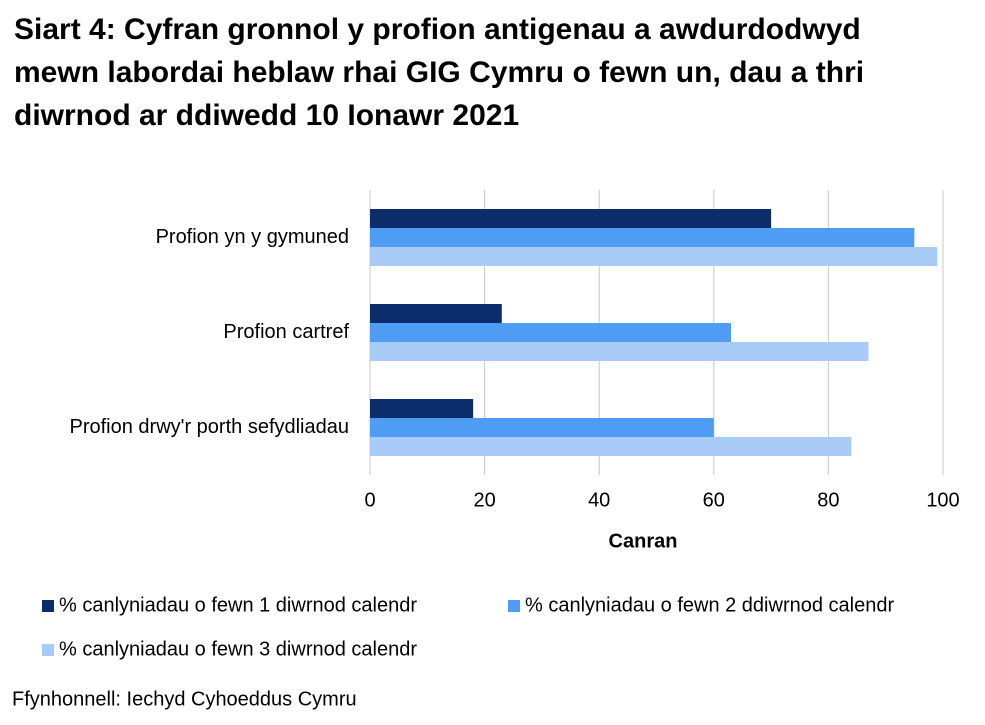 This screenshot has width=985, height=725. What do you see at coordinates (238, 605) in the screenshot?
I see `legend-label: % canlyniadau o fewn 1 diwrnod calendr` at bounding box center [238, 605].